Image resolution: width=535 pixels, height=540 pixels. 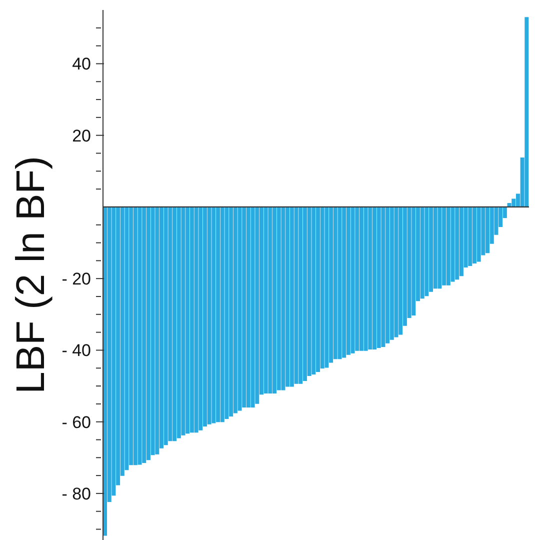 I want to click on y-tick-label: - 40, so click(x=76, y=350).